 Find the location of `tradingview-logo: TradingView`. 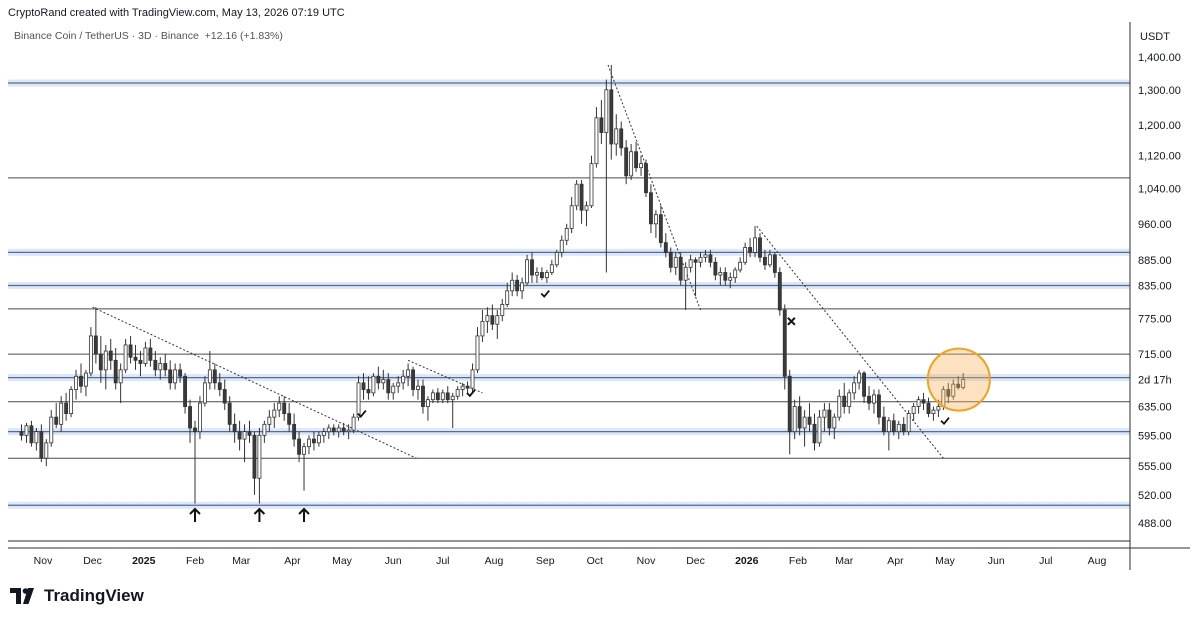

tradingview-logo: TradingView is located at coordinates (77, 596).